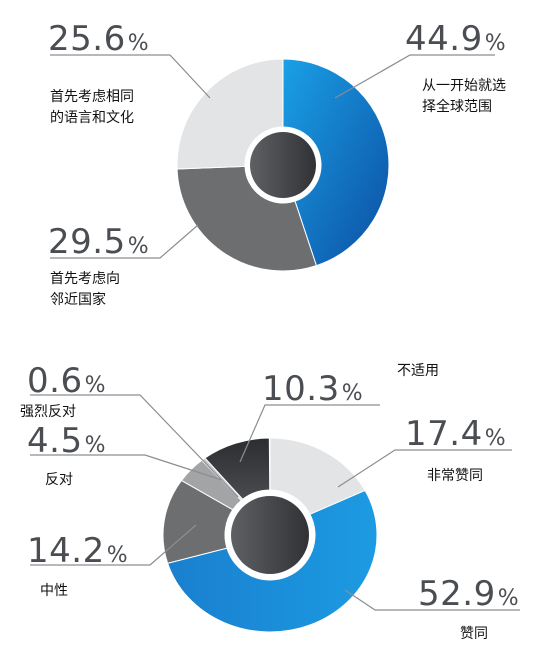  I want to click on pct-label-slice-2: 52.9%, so click(468, 594).